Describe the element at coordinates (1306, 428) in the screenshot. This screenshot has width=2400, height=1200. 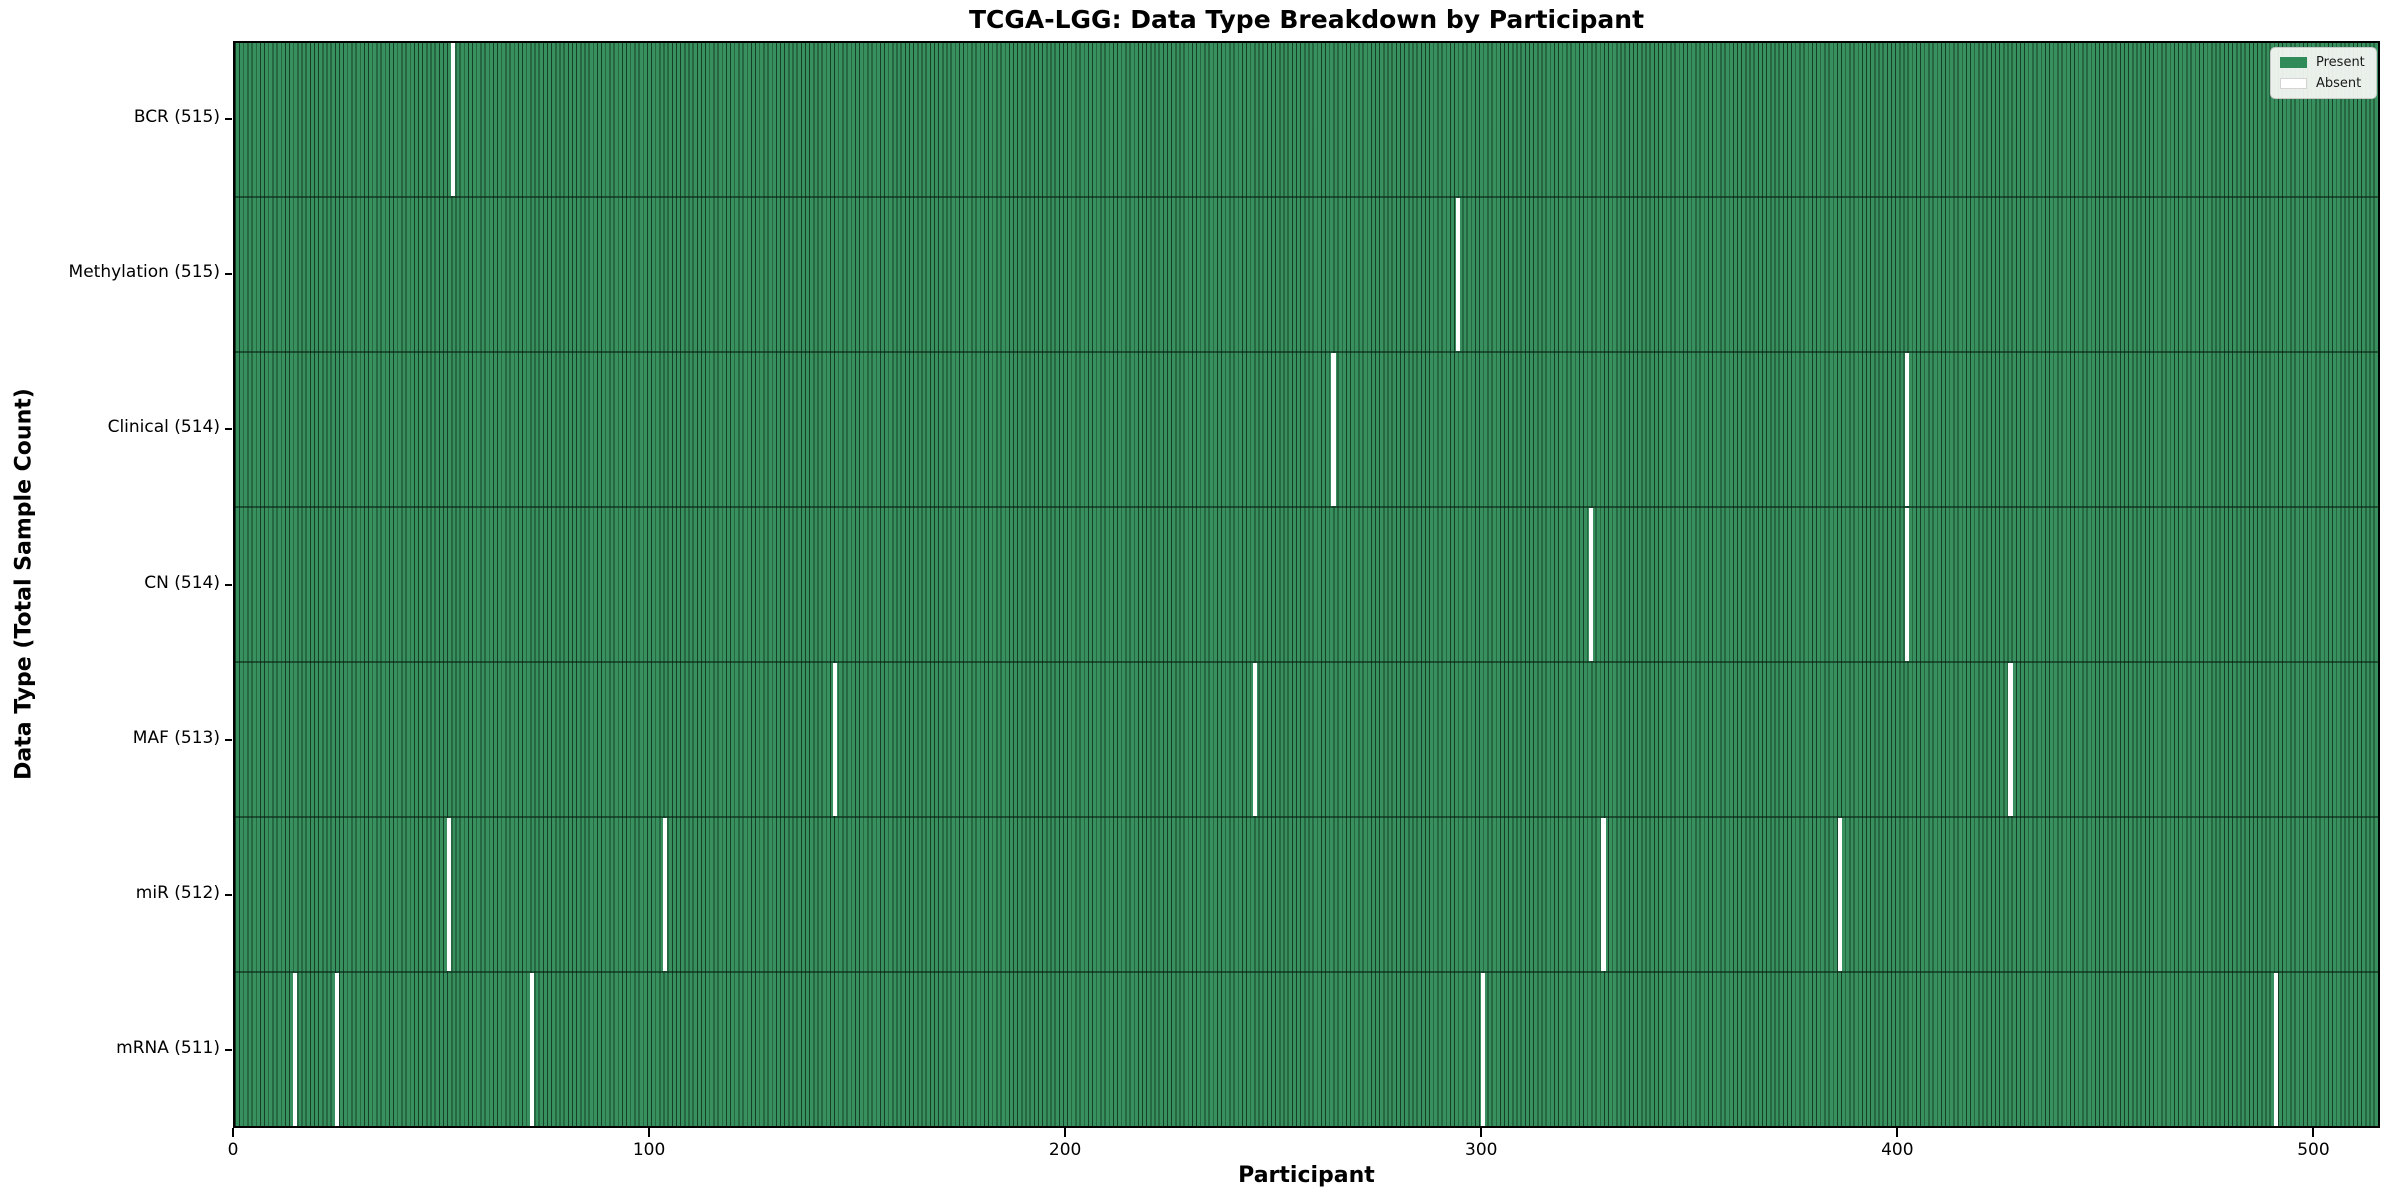
I see `heatmap-row-clinical` at that location.